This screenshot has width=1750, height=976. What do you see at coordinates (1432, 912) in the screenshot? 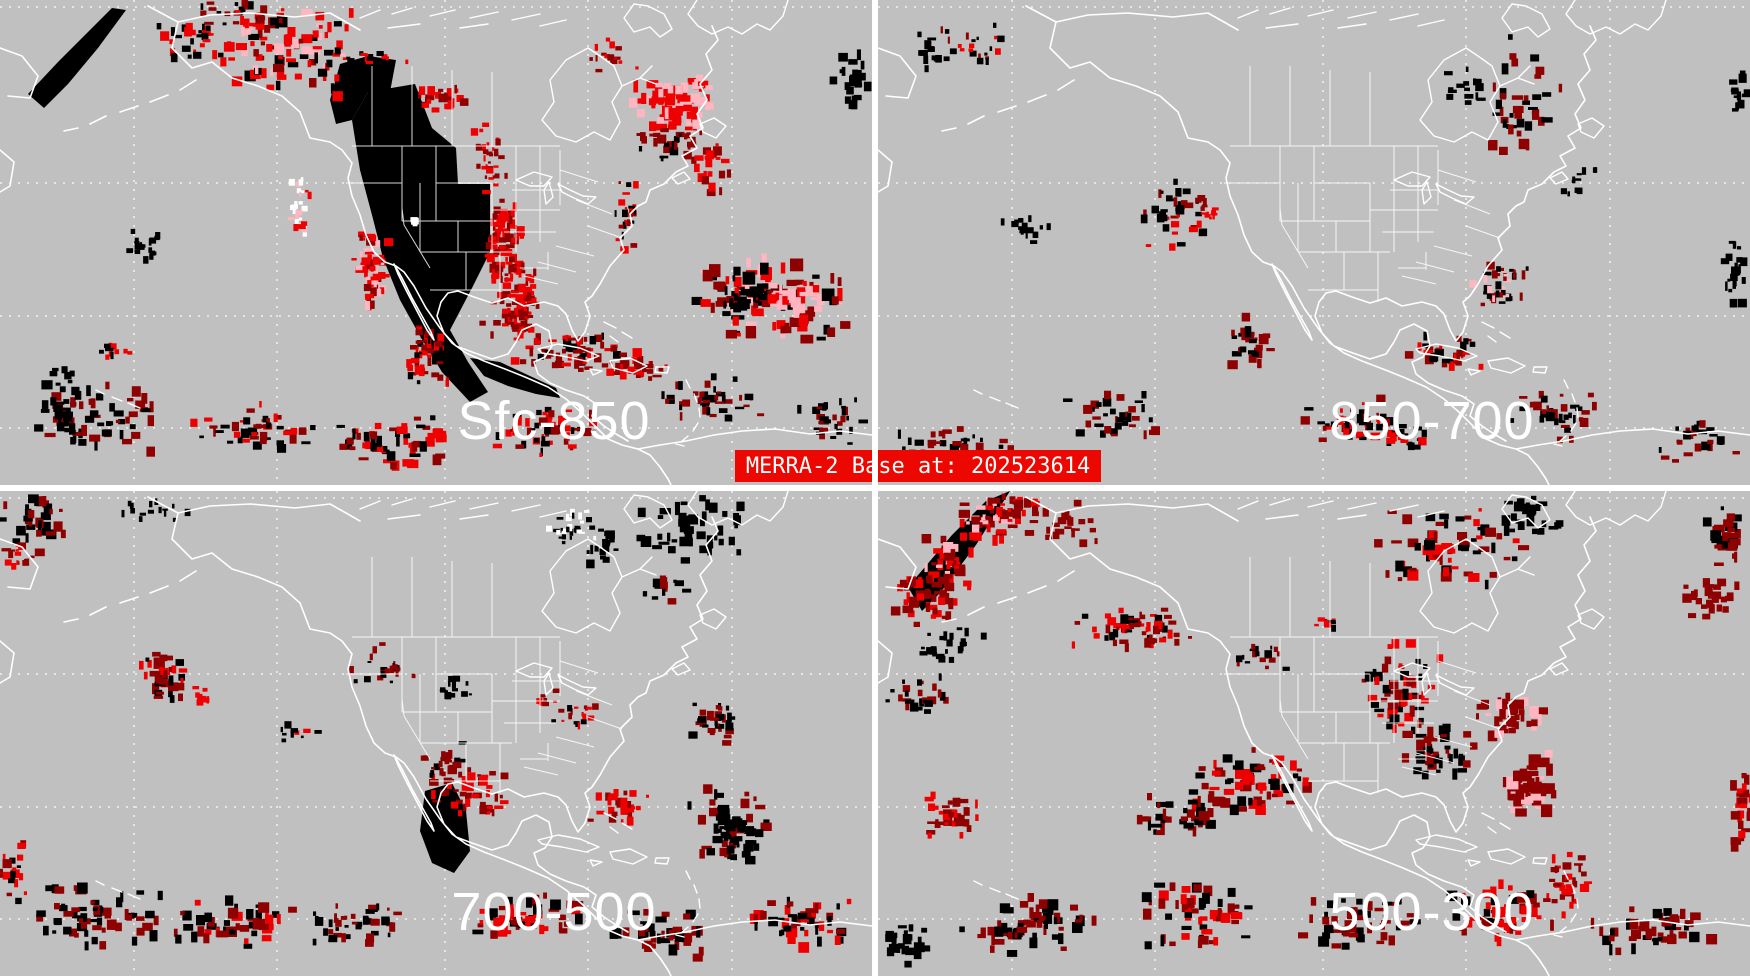
I see `layer-label-500-300: 500-300` at bounding box center [1432, 912].